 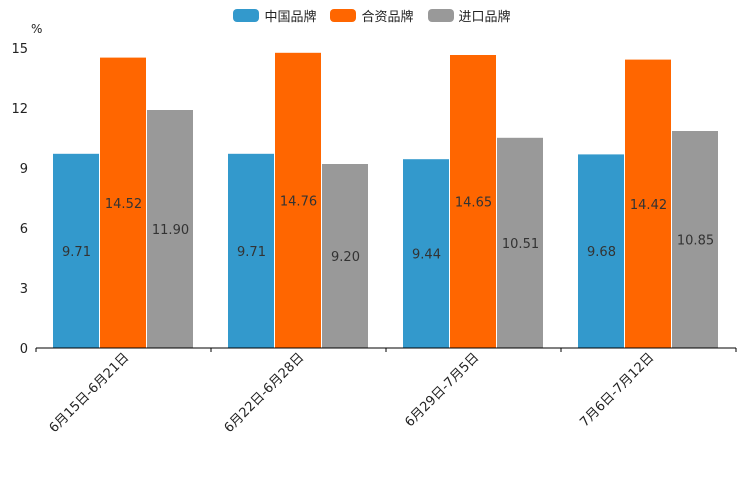 I want to click on x-tick-label-2: 6月29日-7月5日, so click(x=442, y=390).